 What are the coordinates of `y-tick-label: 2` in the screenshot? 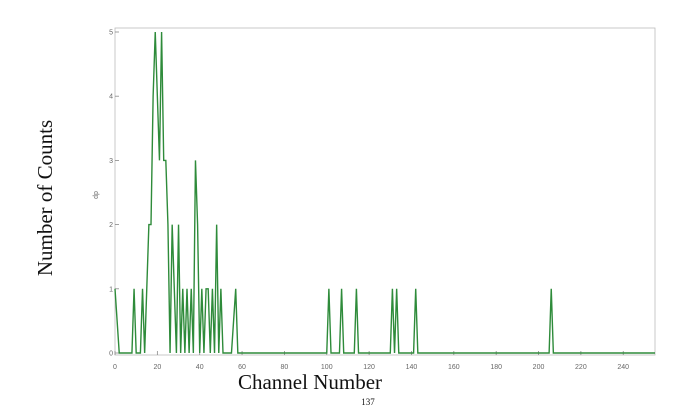 It's located at (111, 225).